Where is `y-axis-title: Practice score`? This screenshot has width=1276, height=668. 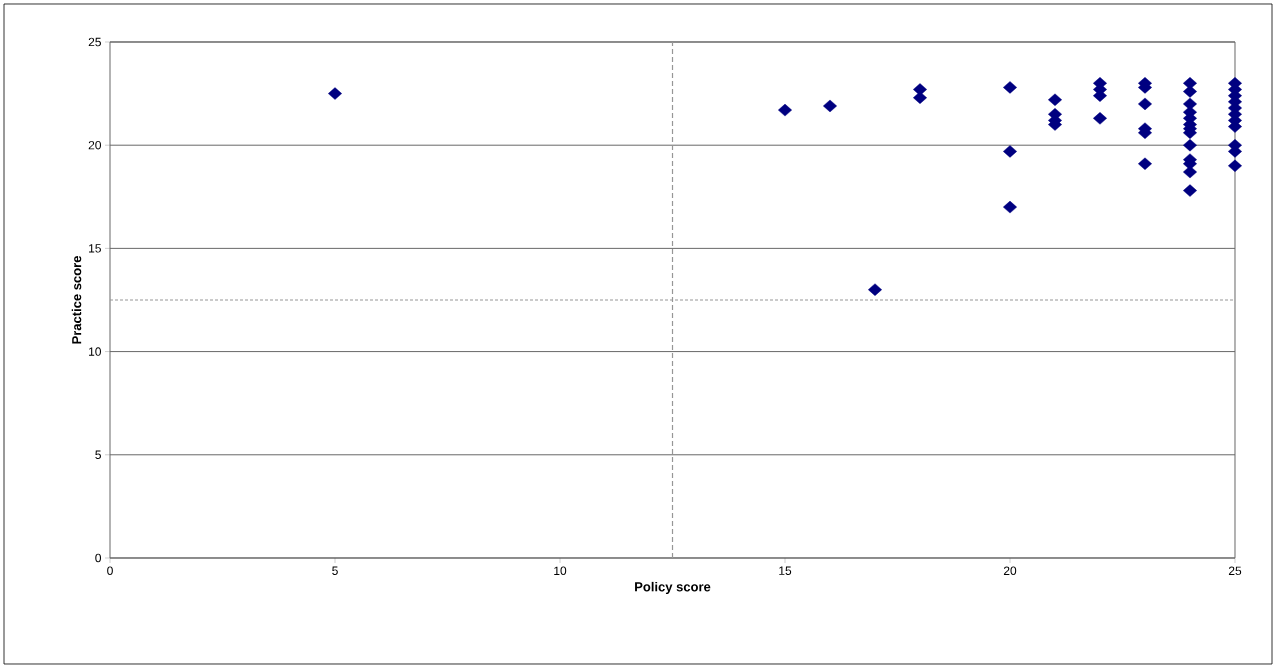 y-axis-title: Practice score is located at coordinates (76, 300).